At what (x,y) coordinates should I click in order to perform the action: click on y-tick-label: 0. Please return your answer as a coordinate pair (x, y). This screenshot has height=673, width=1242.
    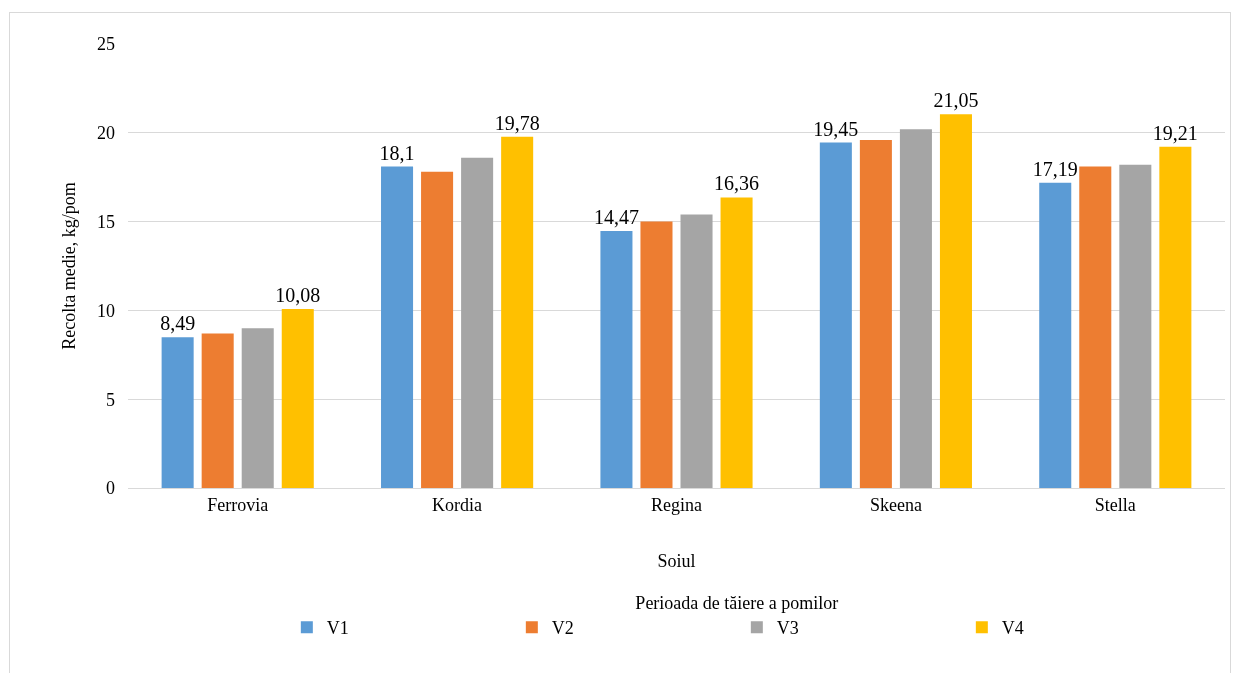
    Looking at the image, I should click on (110, 488).